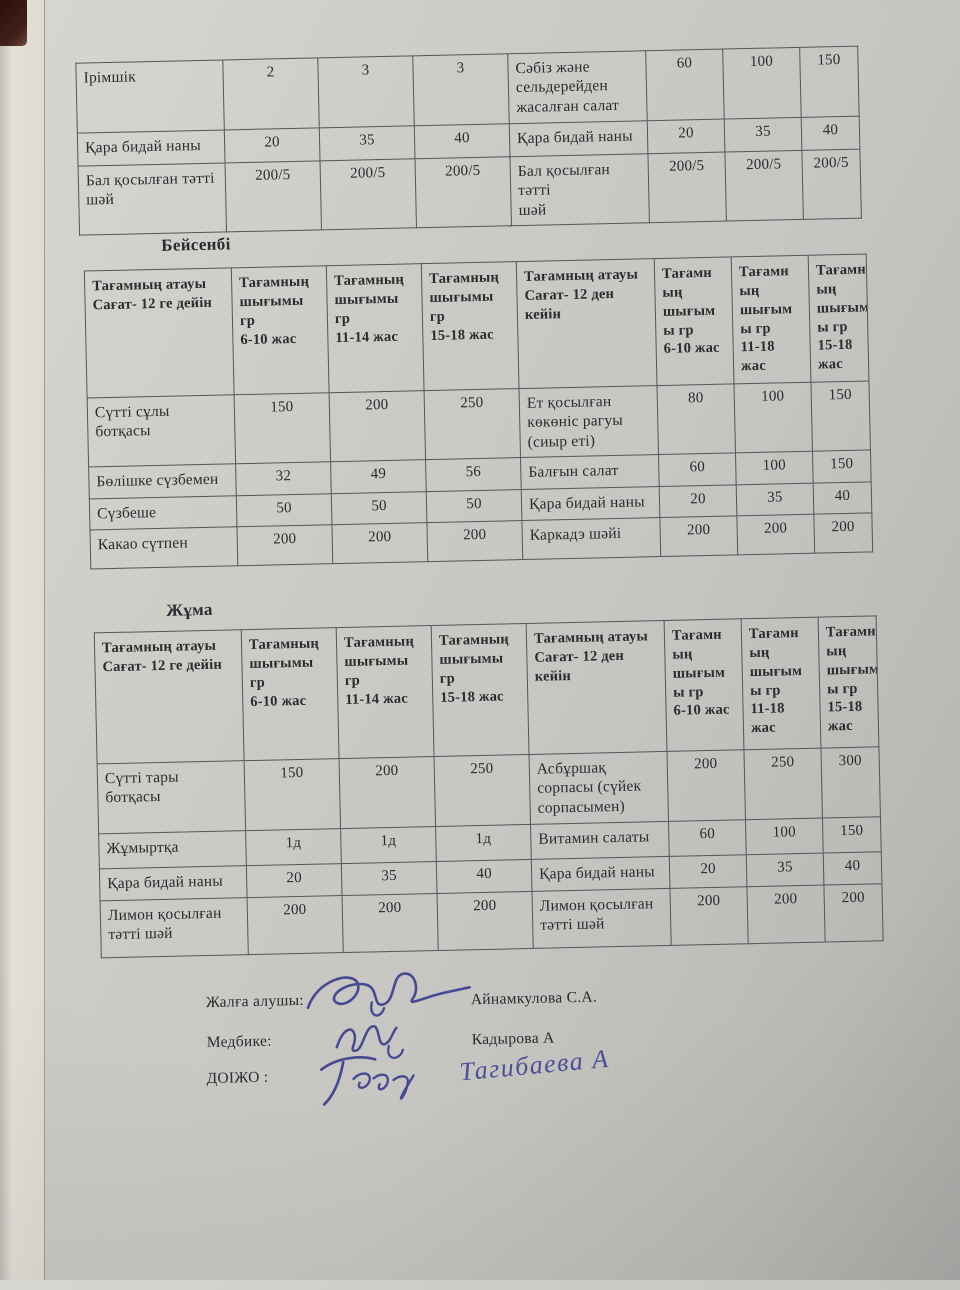  I want to click on dish-name-cell: Балғын салат, so click(590, 472).